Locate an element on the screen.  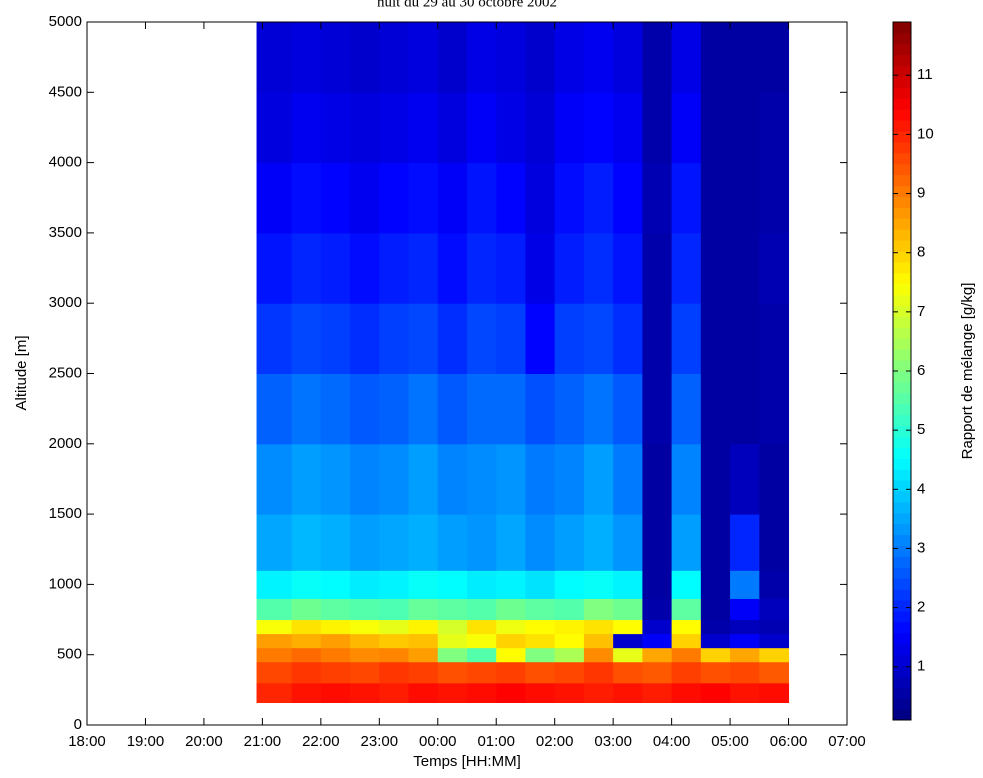
colorbar-tick-label: 3 is located at coordinates (921, 547).